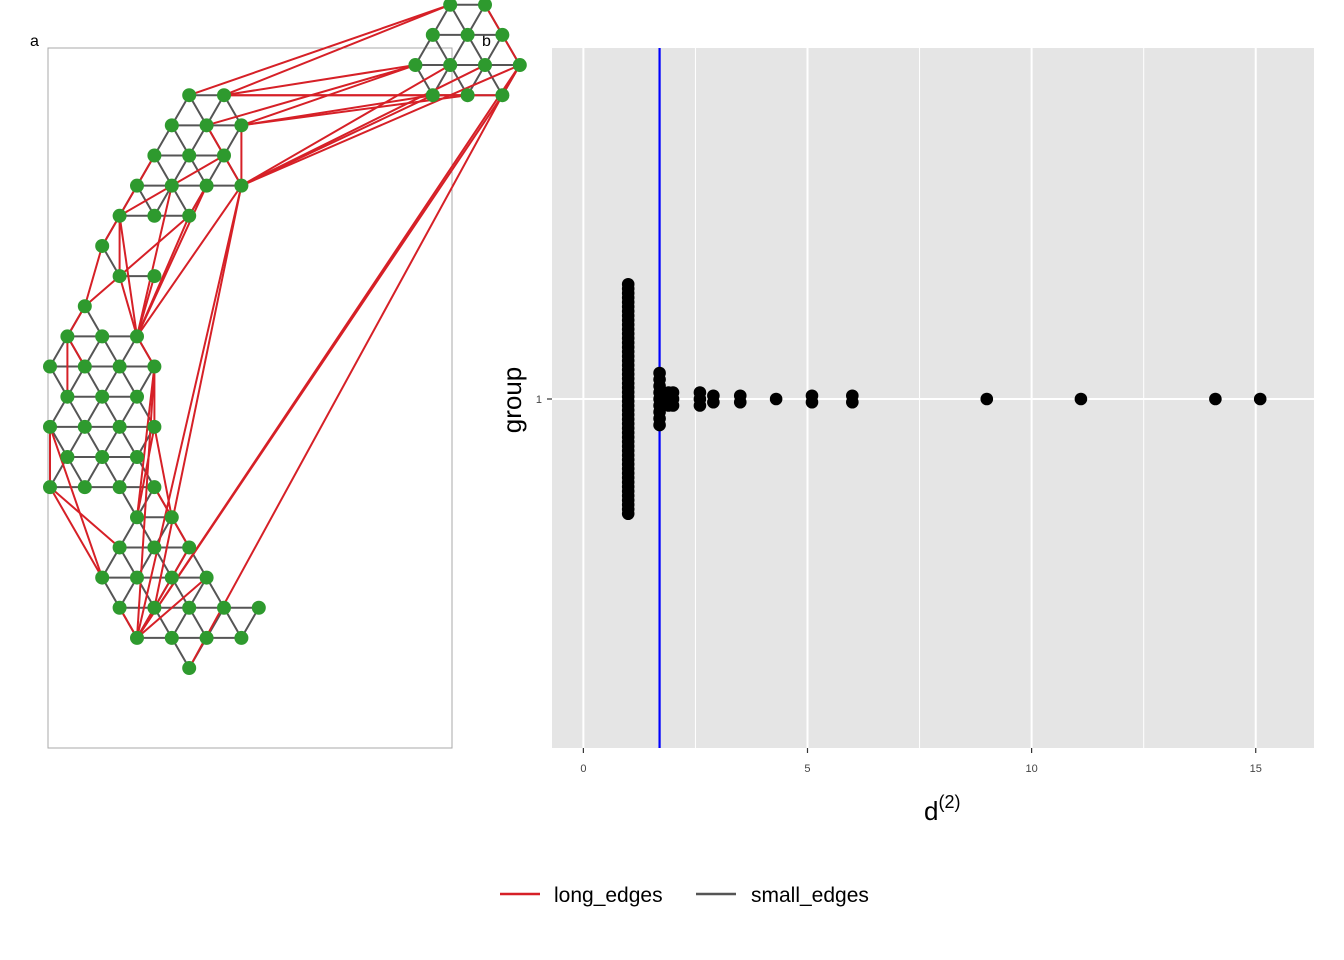 This screenshot has height=960, width=1344. Describe the element at coordinates (544, 400) in the screenshot. I see `y-axis: 1` at that location.